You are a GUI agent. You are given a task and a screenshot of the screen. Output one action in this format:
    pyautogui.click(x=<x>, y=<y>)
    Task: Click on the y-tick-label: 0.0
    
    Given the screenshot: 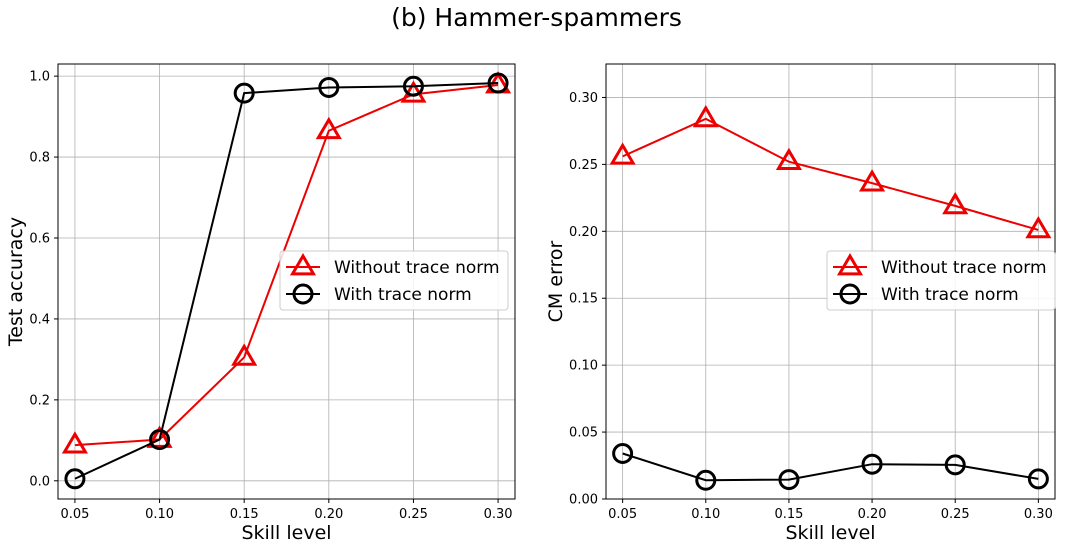 What is the action you would take?
    pyautogui.click(x=39, y=481)
    